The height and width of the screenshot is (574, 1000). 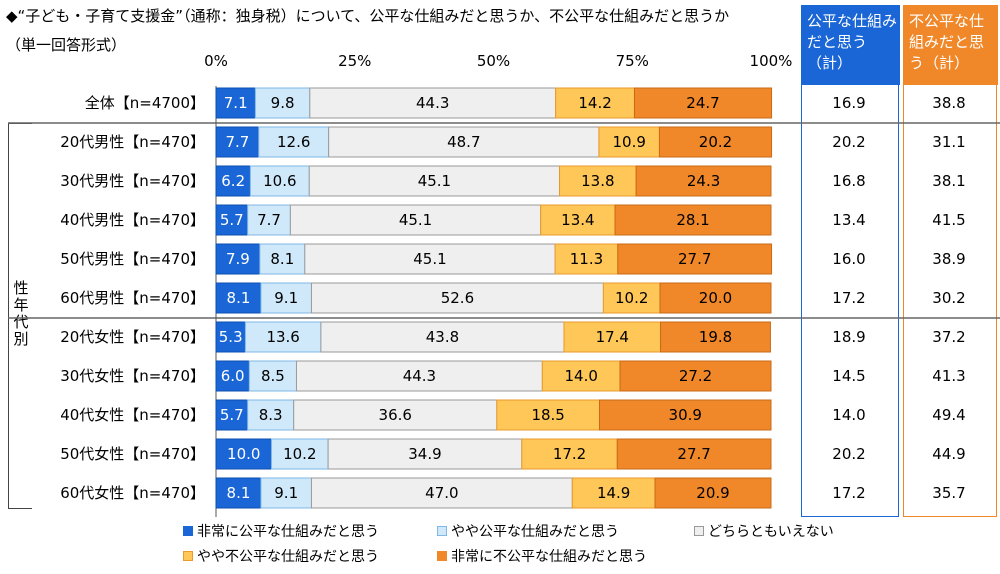 What do you see at coordinates (948, 103) in the screenshot?
I see `unfair-total-value: 38.8` at bounding box center [948, 103].